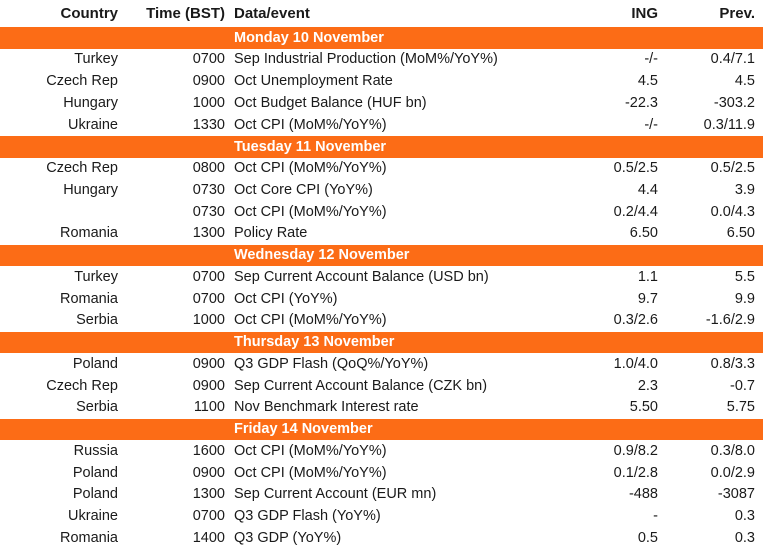 The width and height of the screenshot is (763, 549). What do you see at coordinates (208, 168) in the screenshot?
I see `cell-time: 0800` at bounding box center [208, 168].